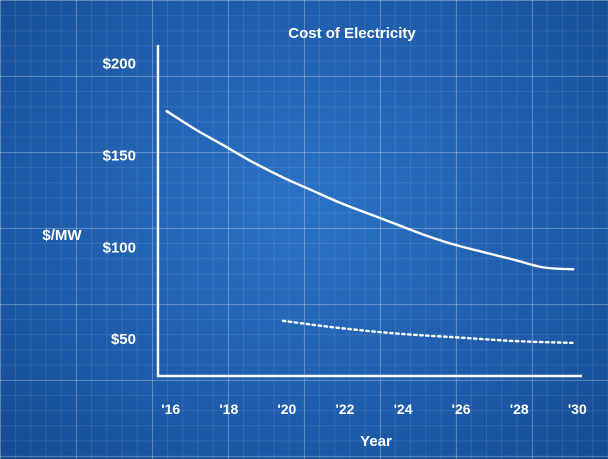 Image resolution: width=608 pixels, height=459 pixels. Describe the element at coordinates (374, 409) in the screenshot. I see `x-tick-labels: '16 '18 '20 '22 '24 '26 '28 '30` at that location.